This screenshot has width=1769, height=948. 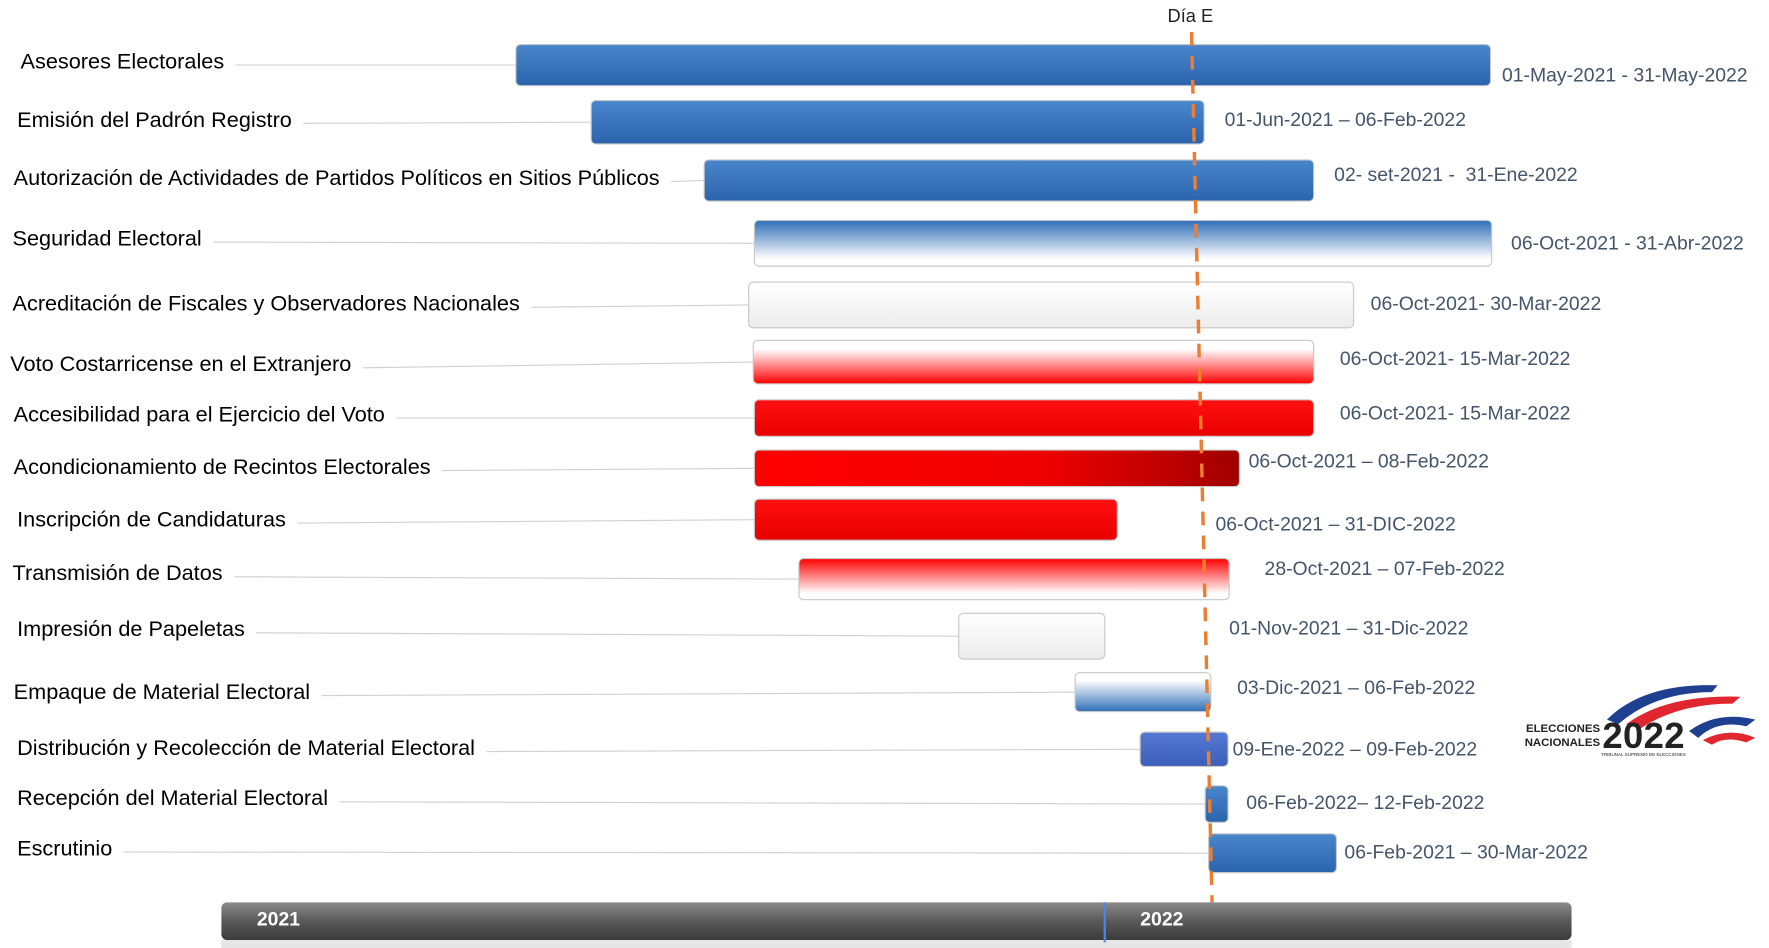 I want to click on row-label: Accesibilidad para el Ejercicio del Voto, so click(x=199, y=413).